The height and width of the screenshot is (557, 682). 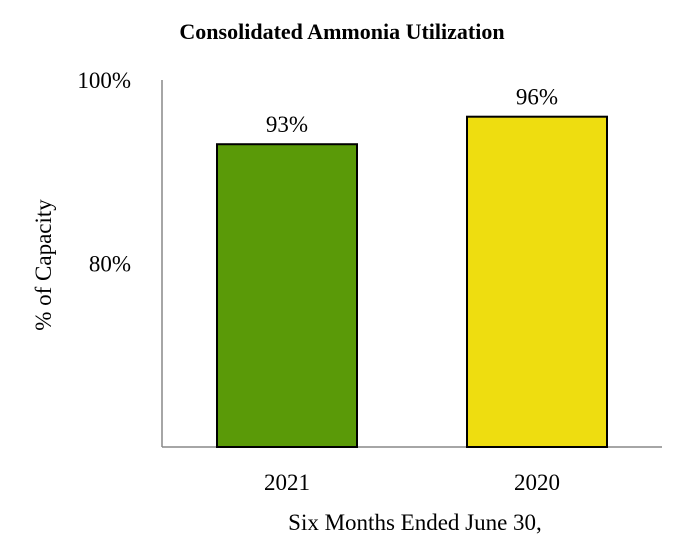 I want to click on x-tick-label-2020: 2020, so click(x=537, y=482).